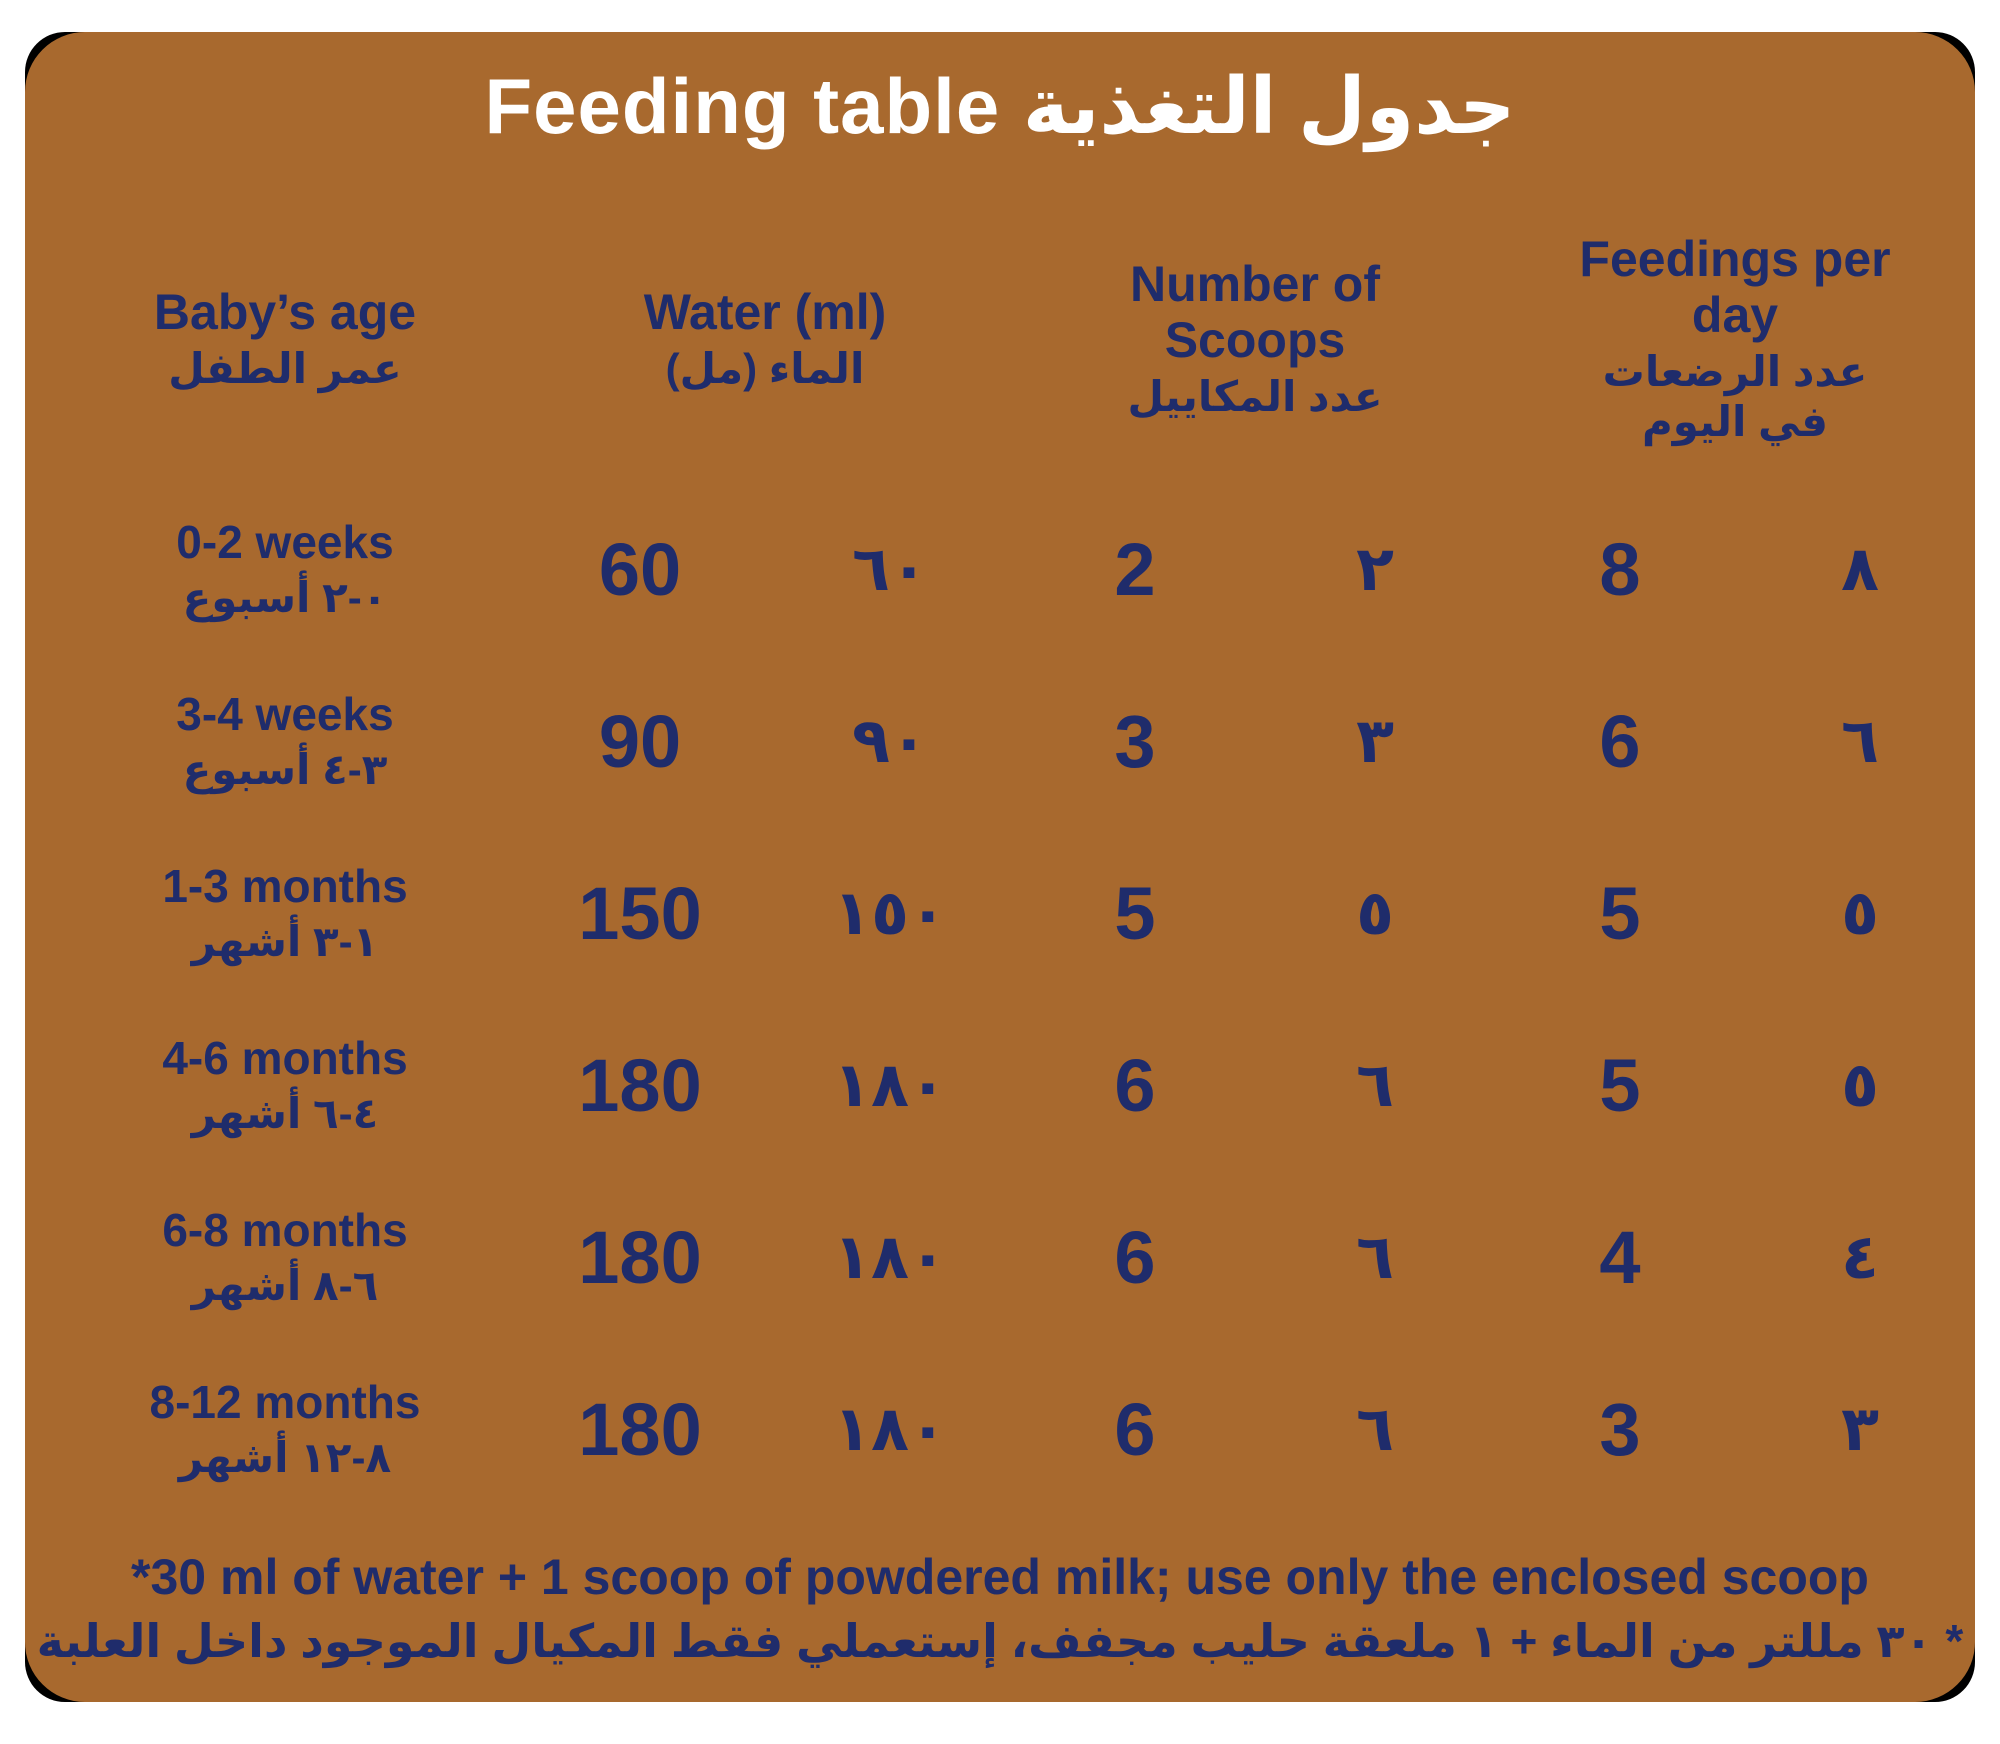 The height and width of the screenshot is (1744, 2000). What do you see at coordinates (1255, 396) in the screenshot?
I see `header-scoops-ar: عدد المكاييل` at bounding box center [1255, 396].